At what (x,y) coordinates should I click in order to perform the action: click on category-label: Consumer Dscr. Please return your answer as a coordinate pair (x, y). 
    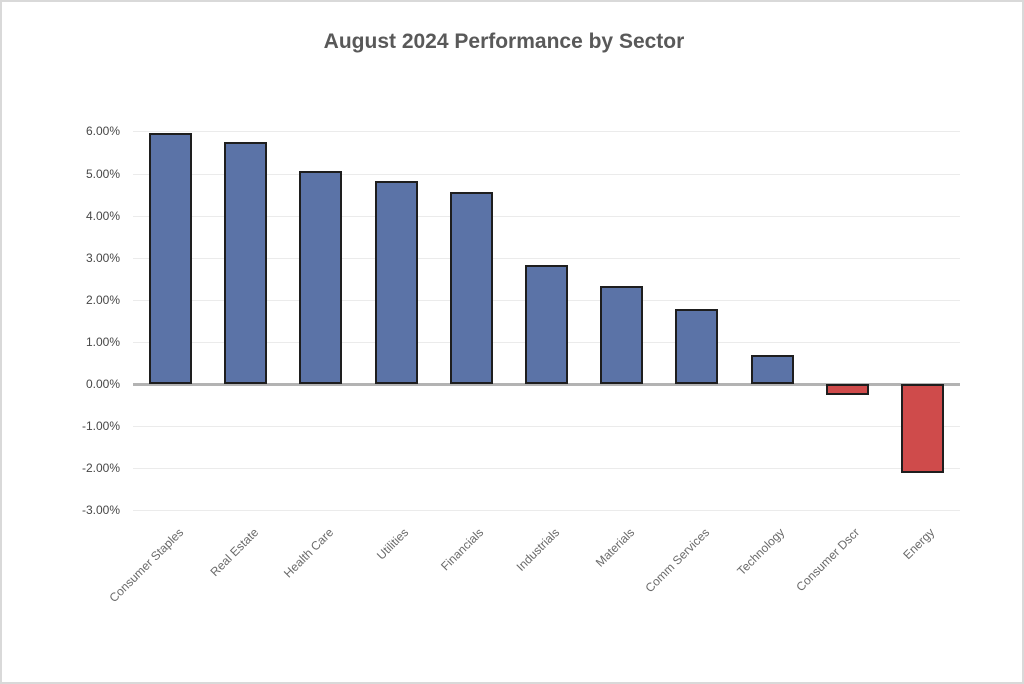
    Looking at the image, I should click on (828, 560).